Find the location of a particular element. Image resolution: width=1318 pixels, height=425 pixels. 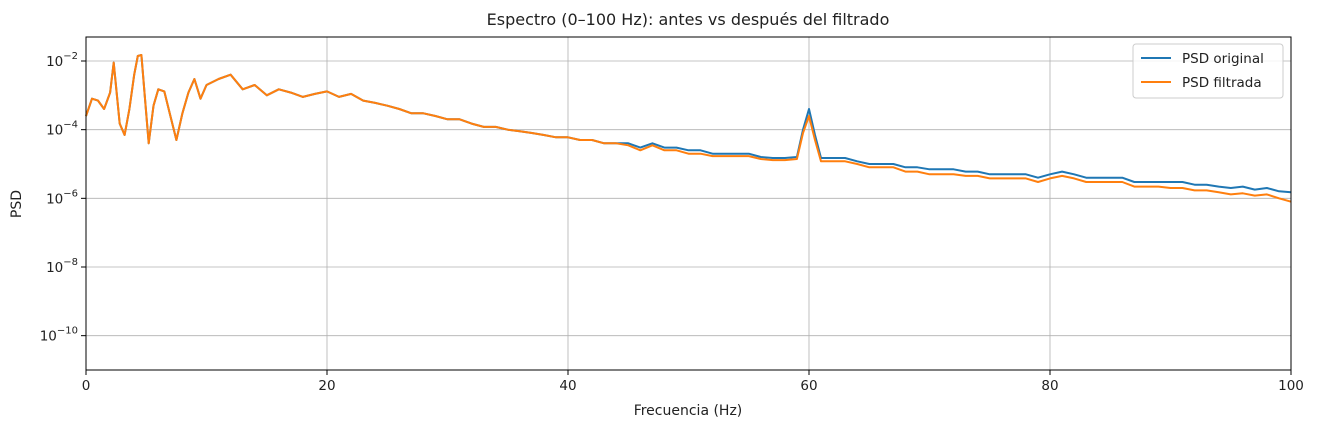

y-tick-exponent: −8 is located at coordinates (70, 262).